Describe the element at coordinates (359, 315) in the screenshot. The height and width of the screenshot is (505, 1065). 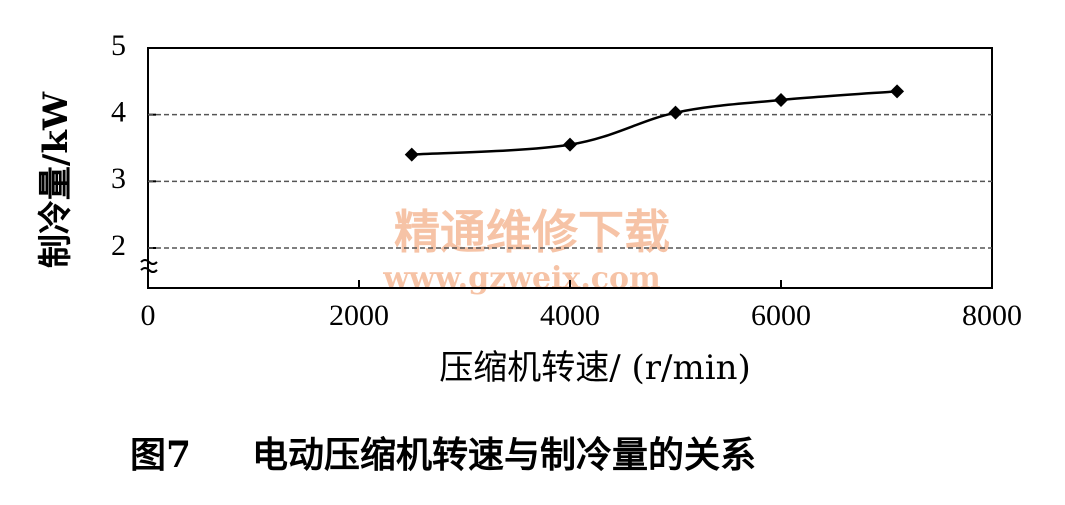
I see `x-tick-label: 2000` at that location.